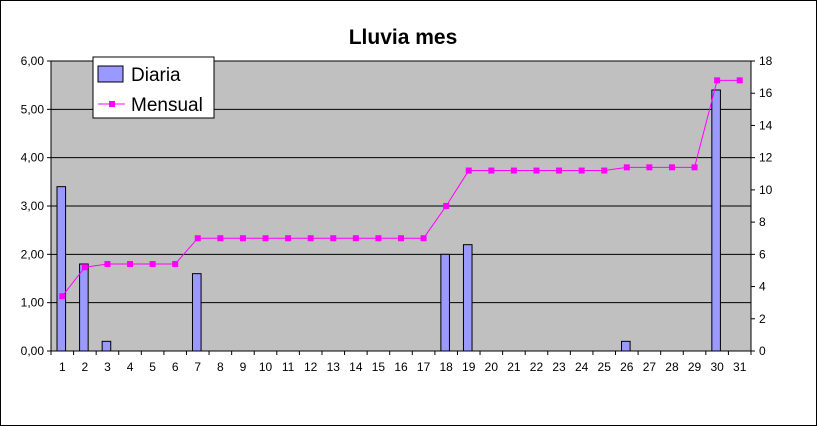  Describe the element at coordinates (650, 367) in the screenshot. I see `x-tick-label: 27` at that location.